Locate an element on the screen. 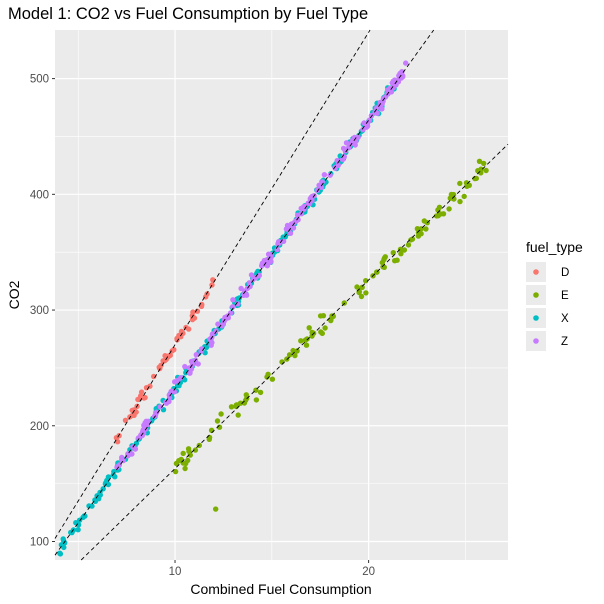 The width and height of the screenshot is (604, 604). legend-key-E is located at coordinates (536, 295).